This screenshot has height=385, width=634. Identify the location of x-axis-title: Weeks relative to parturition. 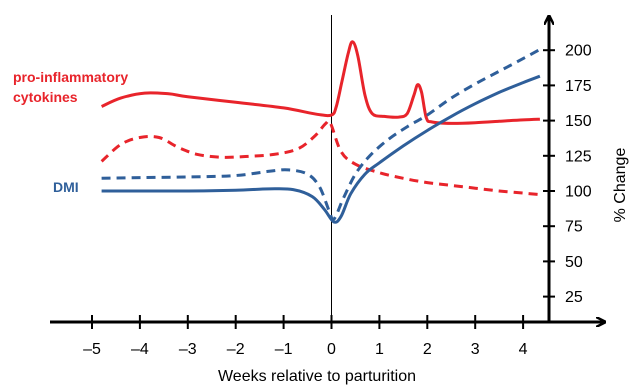
(317, 376).